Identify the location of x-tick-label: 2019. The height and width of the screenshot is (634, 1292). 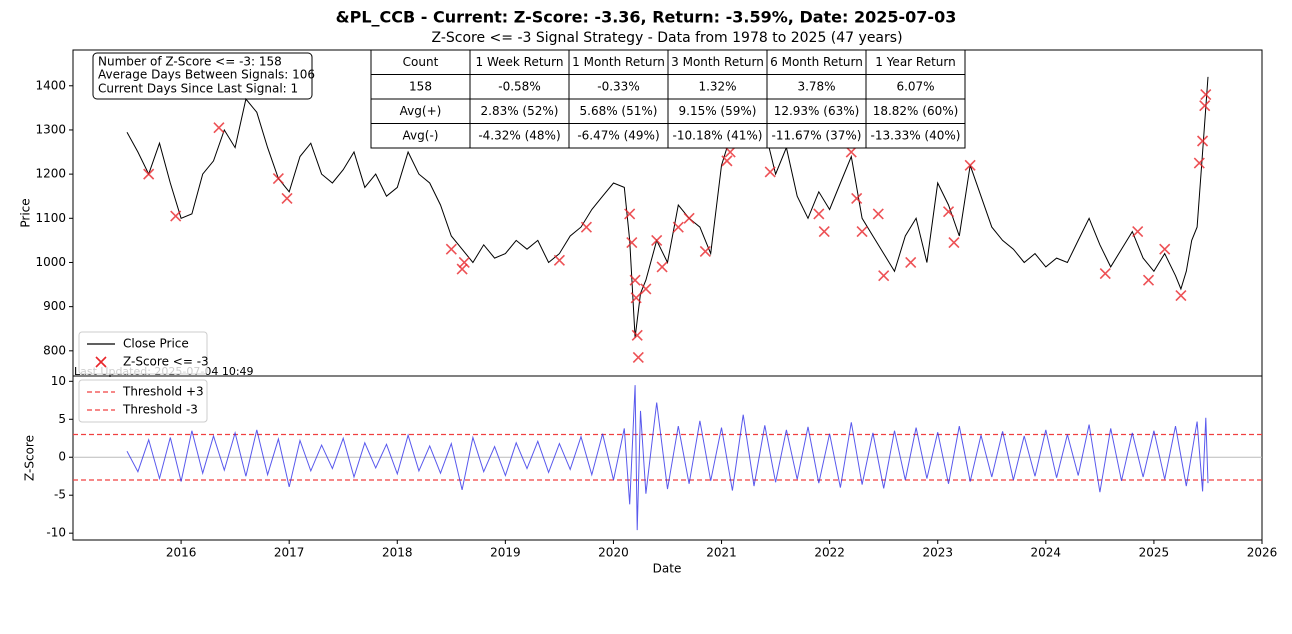
(505, 553).